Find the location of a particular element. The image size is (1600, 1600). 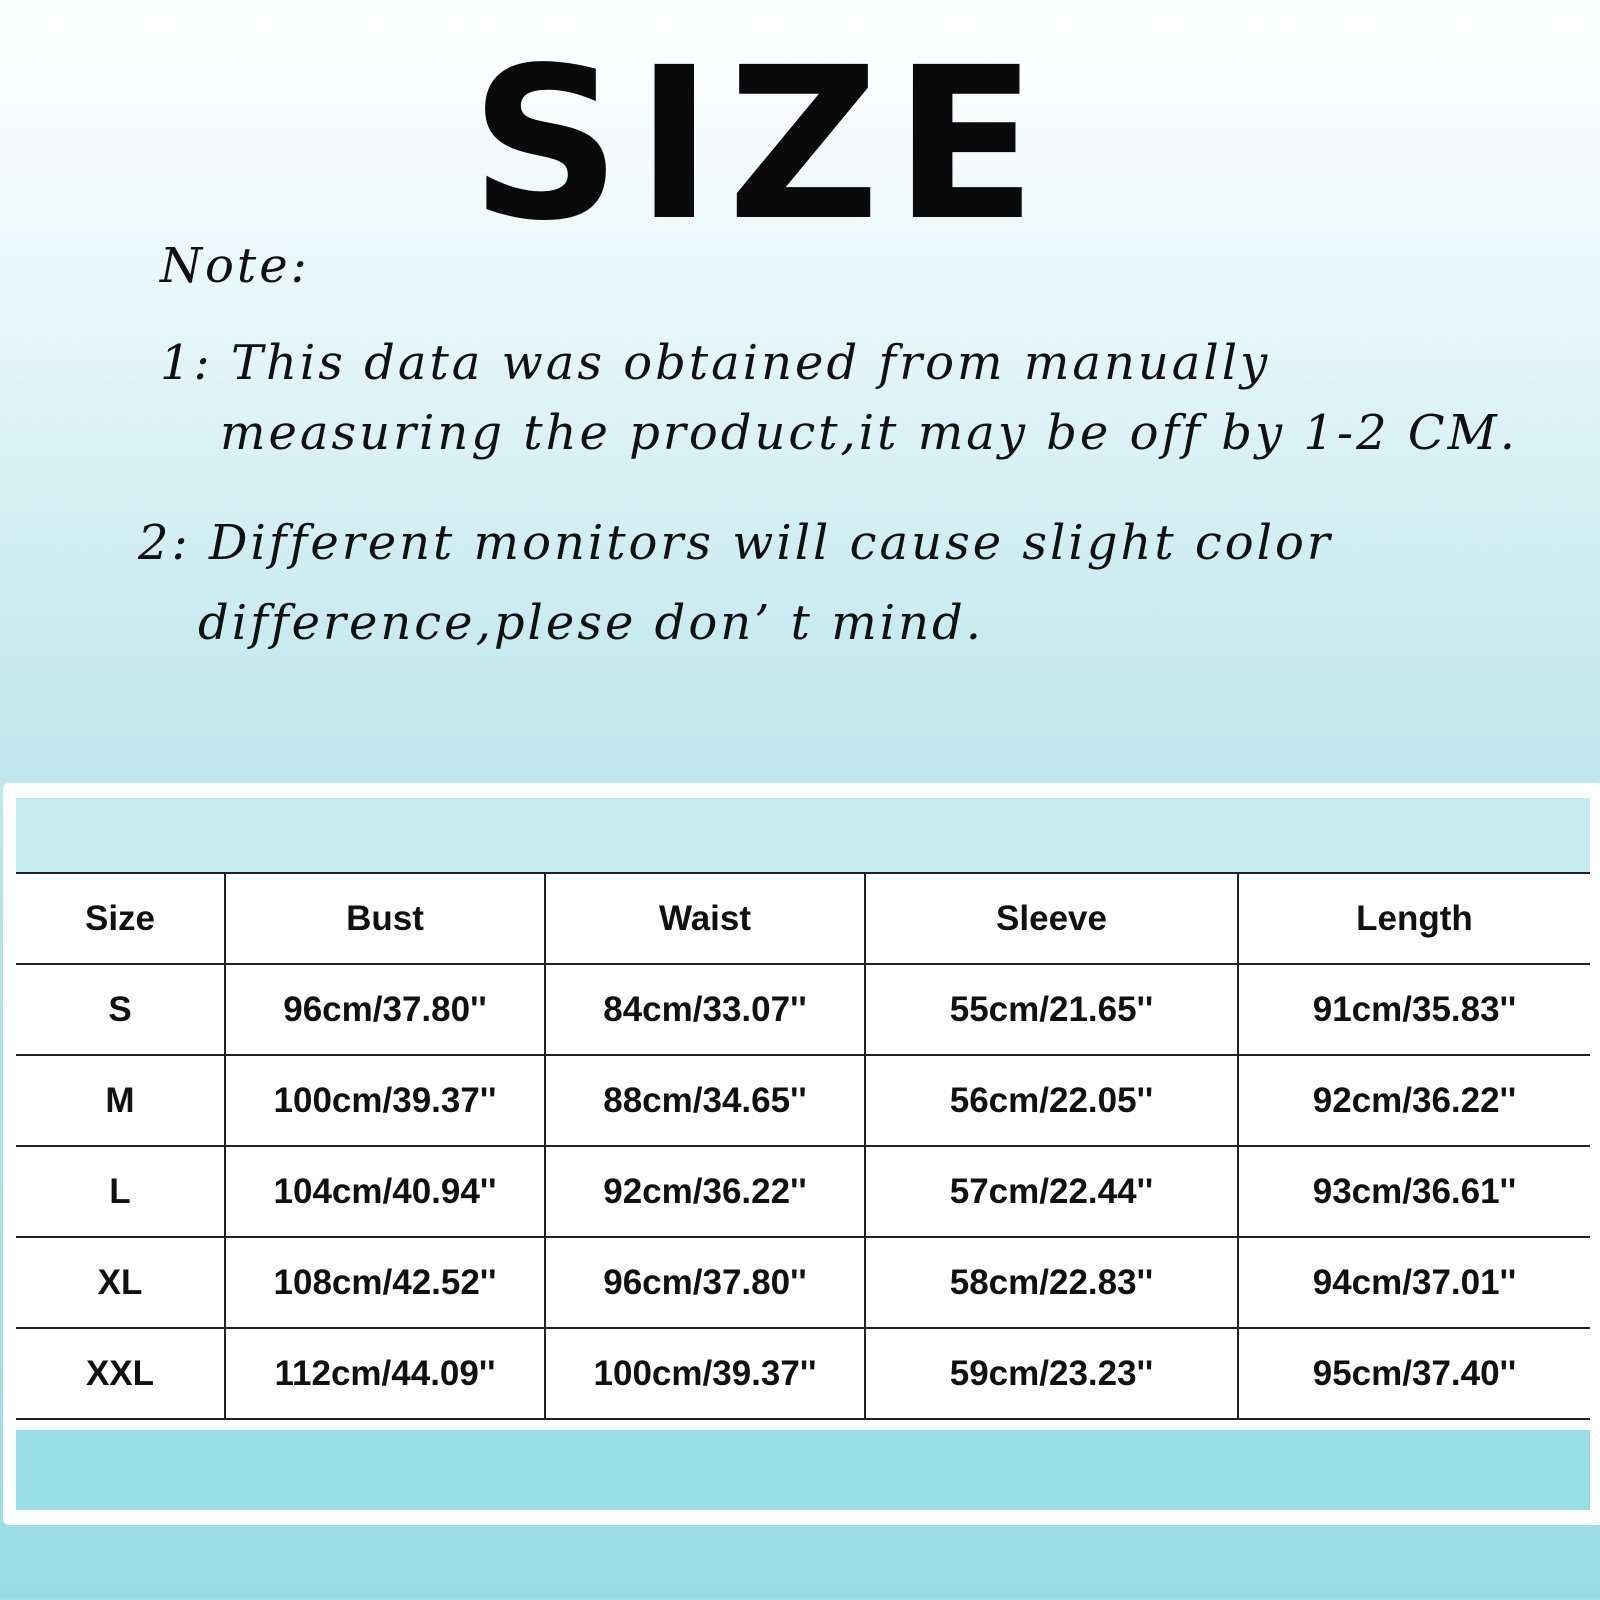

cell-waist: 84cm/33.07'' is located at coordinates (705, 1009).